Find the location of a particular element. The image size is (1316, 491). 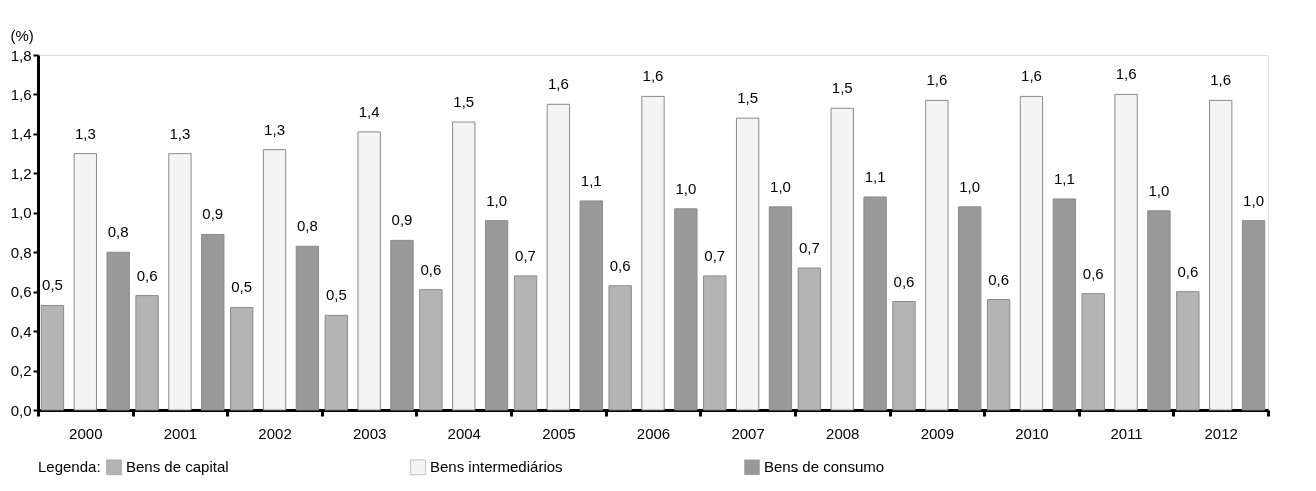

data-label: 1,4 is located at coordinates (369, 111).